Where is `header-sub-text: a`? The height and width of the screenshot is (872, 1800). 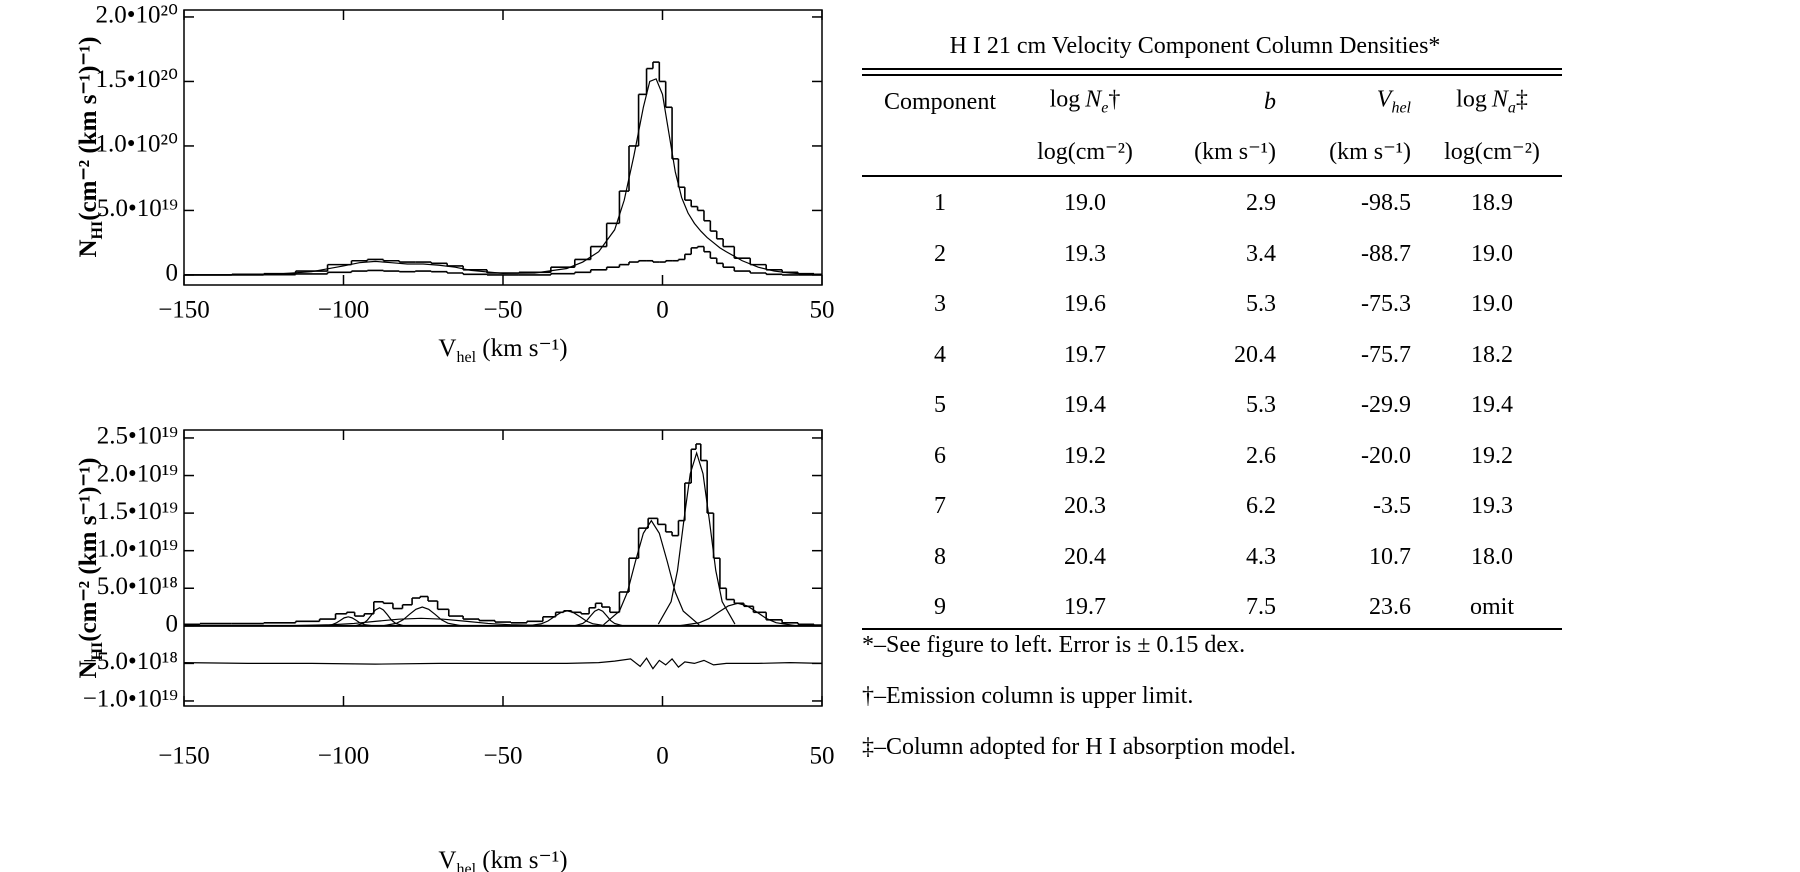
header-sub-text: a is located at coordinates (1511, 108).